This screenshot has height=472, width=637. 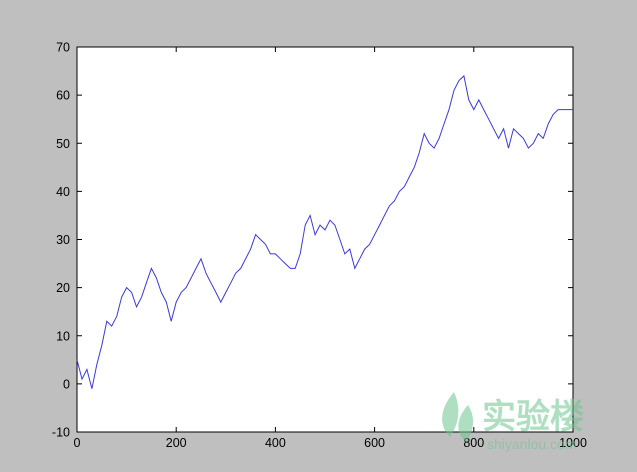 What do you see at coordinates (458, 417) in the screenshot?
I see `leaf-logo-icon` at bounding box center [458, 417].